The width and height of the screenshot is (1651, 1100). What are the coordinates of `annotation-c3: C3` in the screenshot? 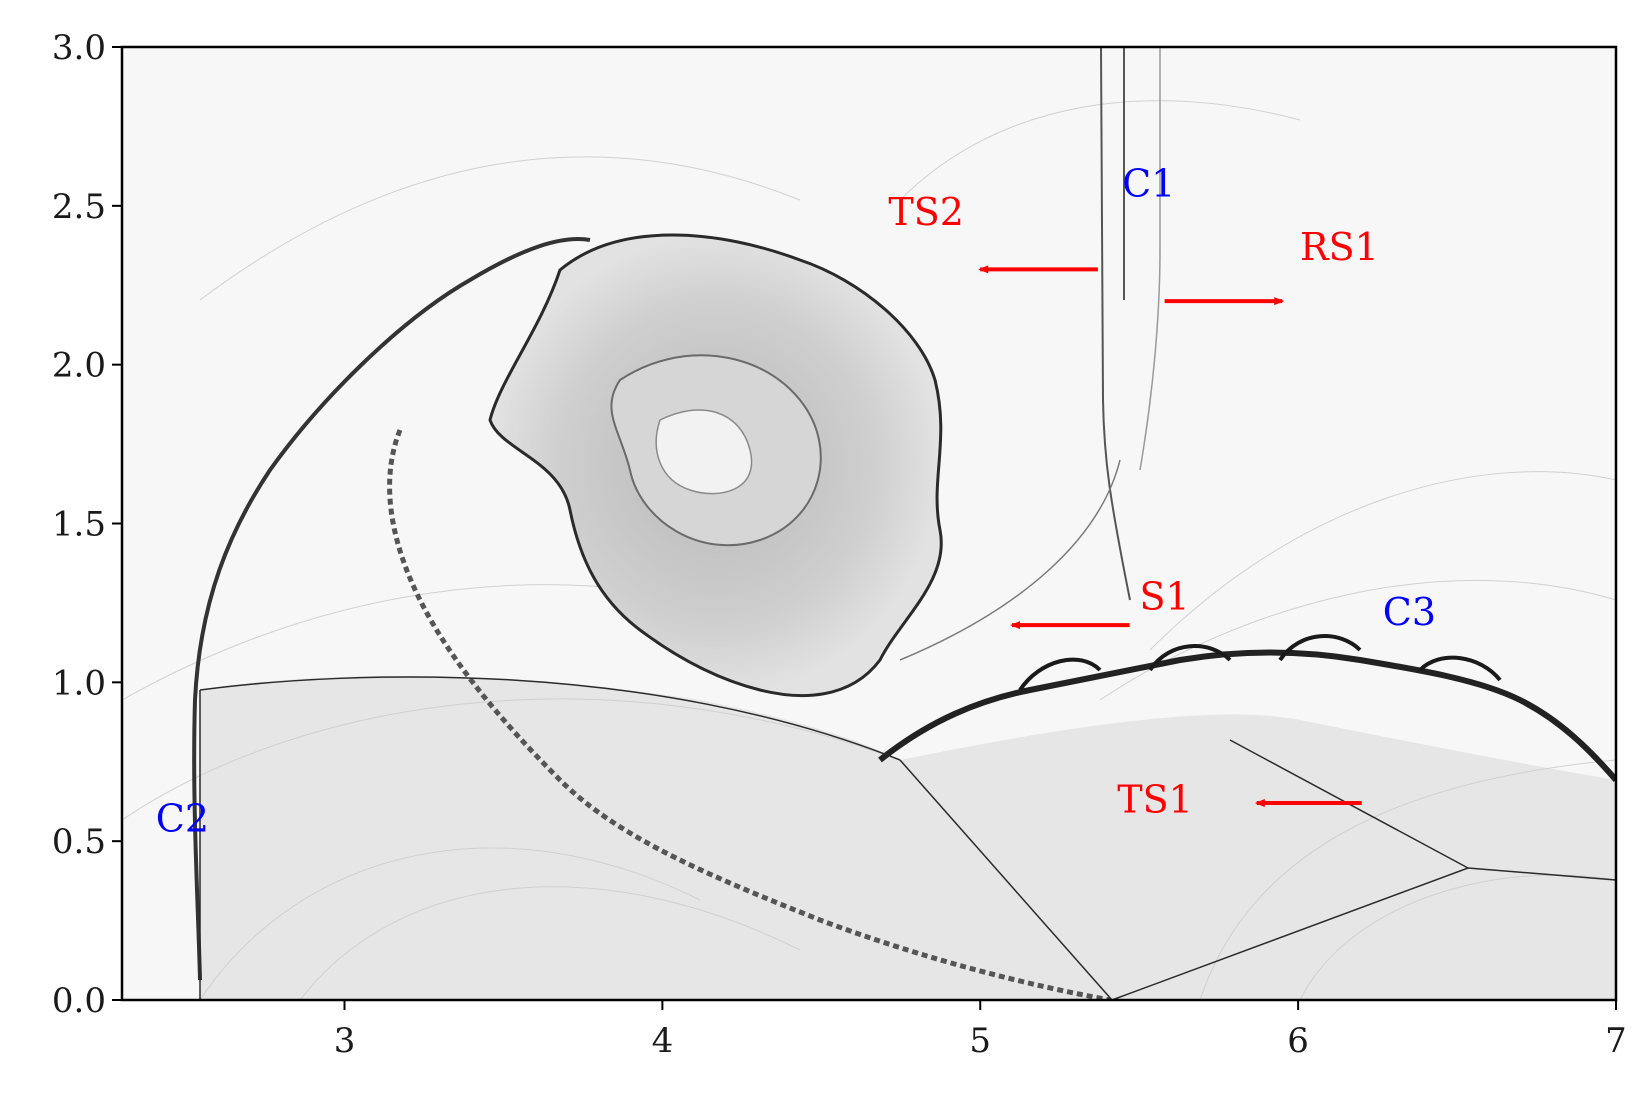 It's located at (1409, 612).